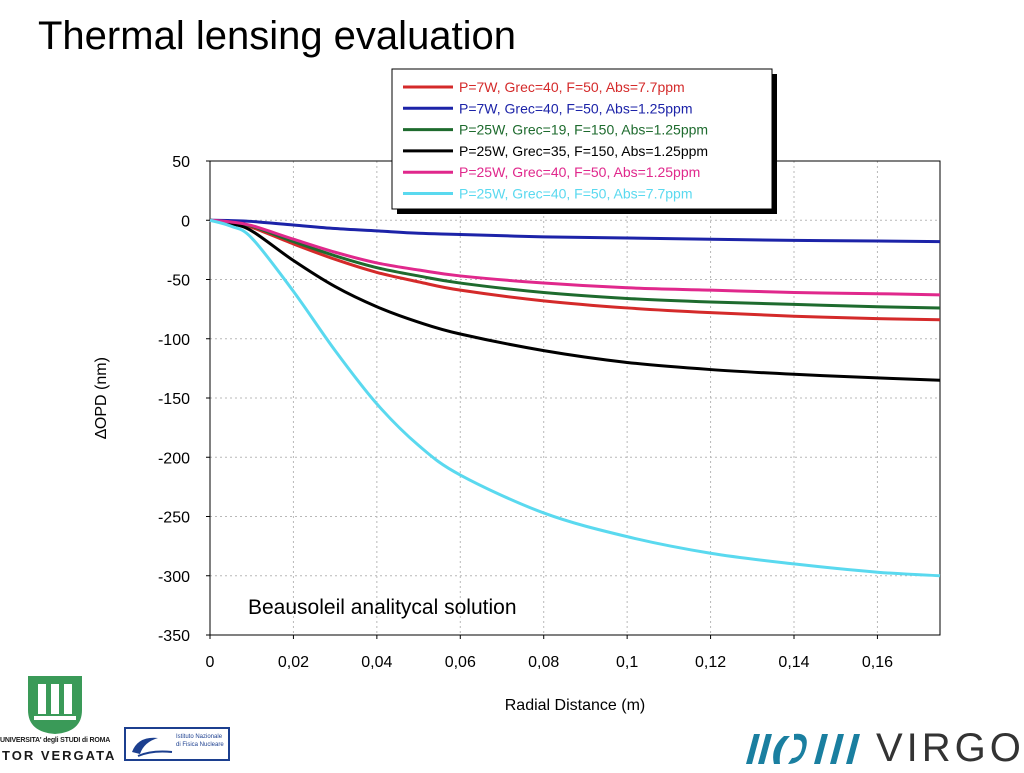 This screenshot has height=773, width=1024. I want to click on legend-entry: P=25W, Grec=35, F=150, Abs=1.25ppm, so click(583, 151).